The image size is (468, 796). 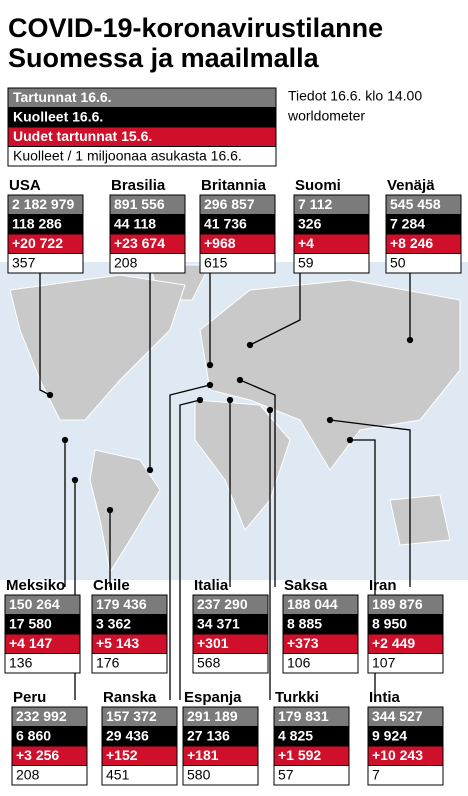 What do you see at coordinates (397, 716) in the screenshot?
I see `value-text: 344 527` at bounding box center [397, 716].